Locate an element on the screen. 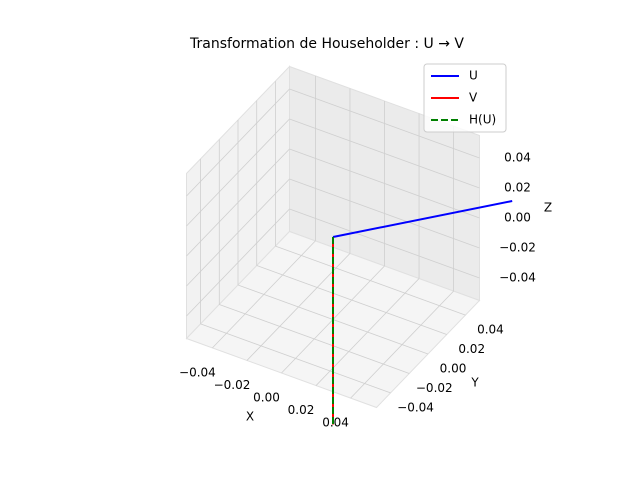 Image resolution: width=640 pixels, height=484 pixels. legend: UV H(U) is located at coordinates (465, 98).